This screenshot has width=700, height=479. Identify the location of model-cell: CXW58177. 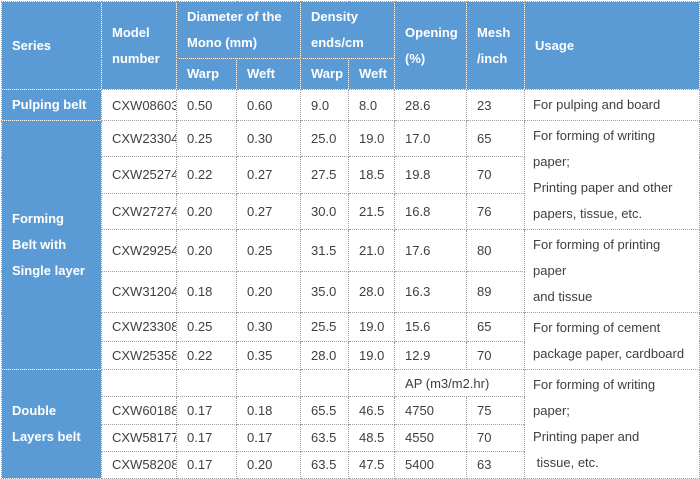
(139, 437).